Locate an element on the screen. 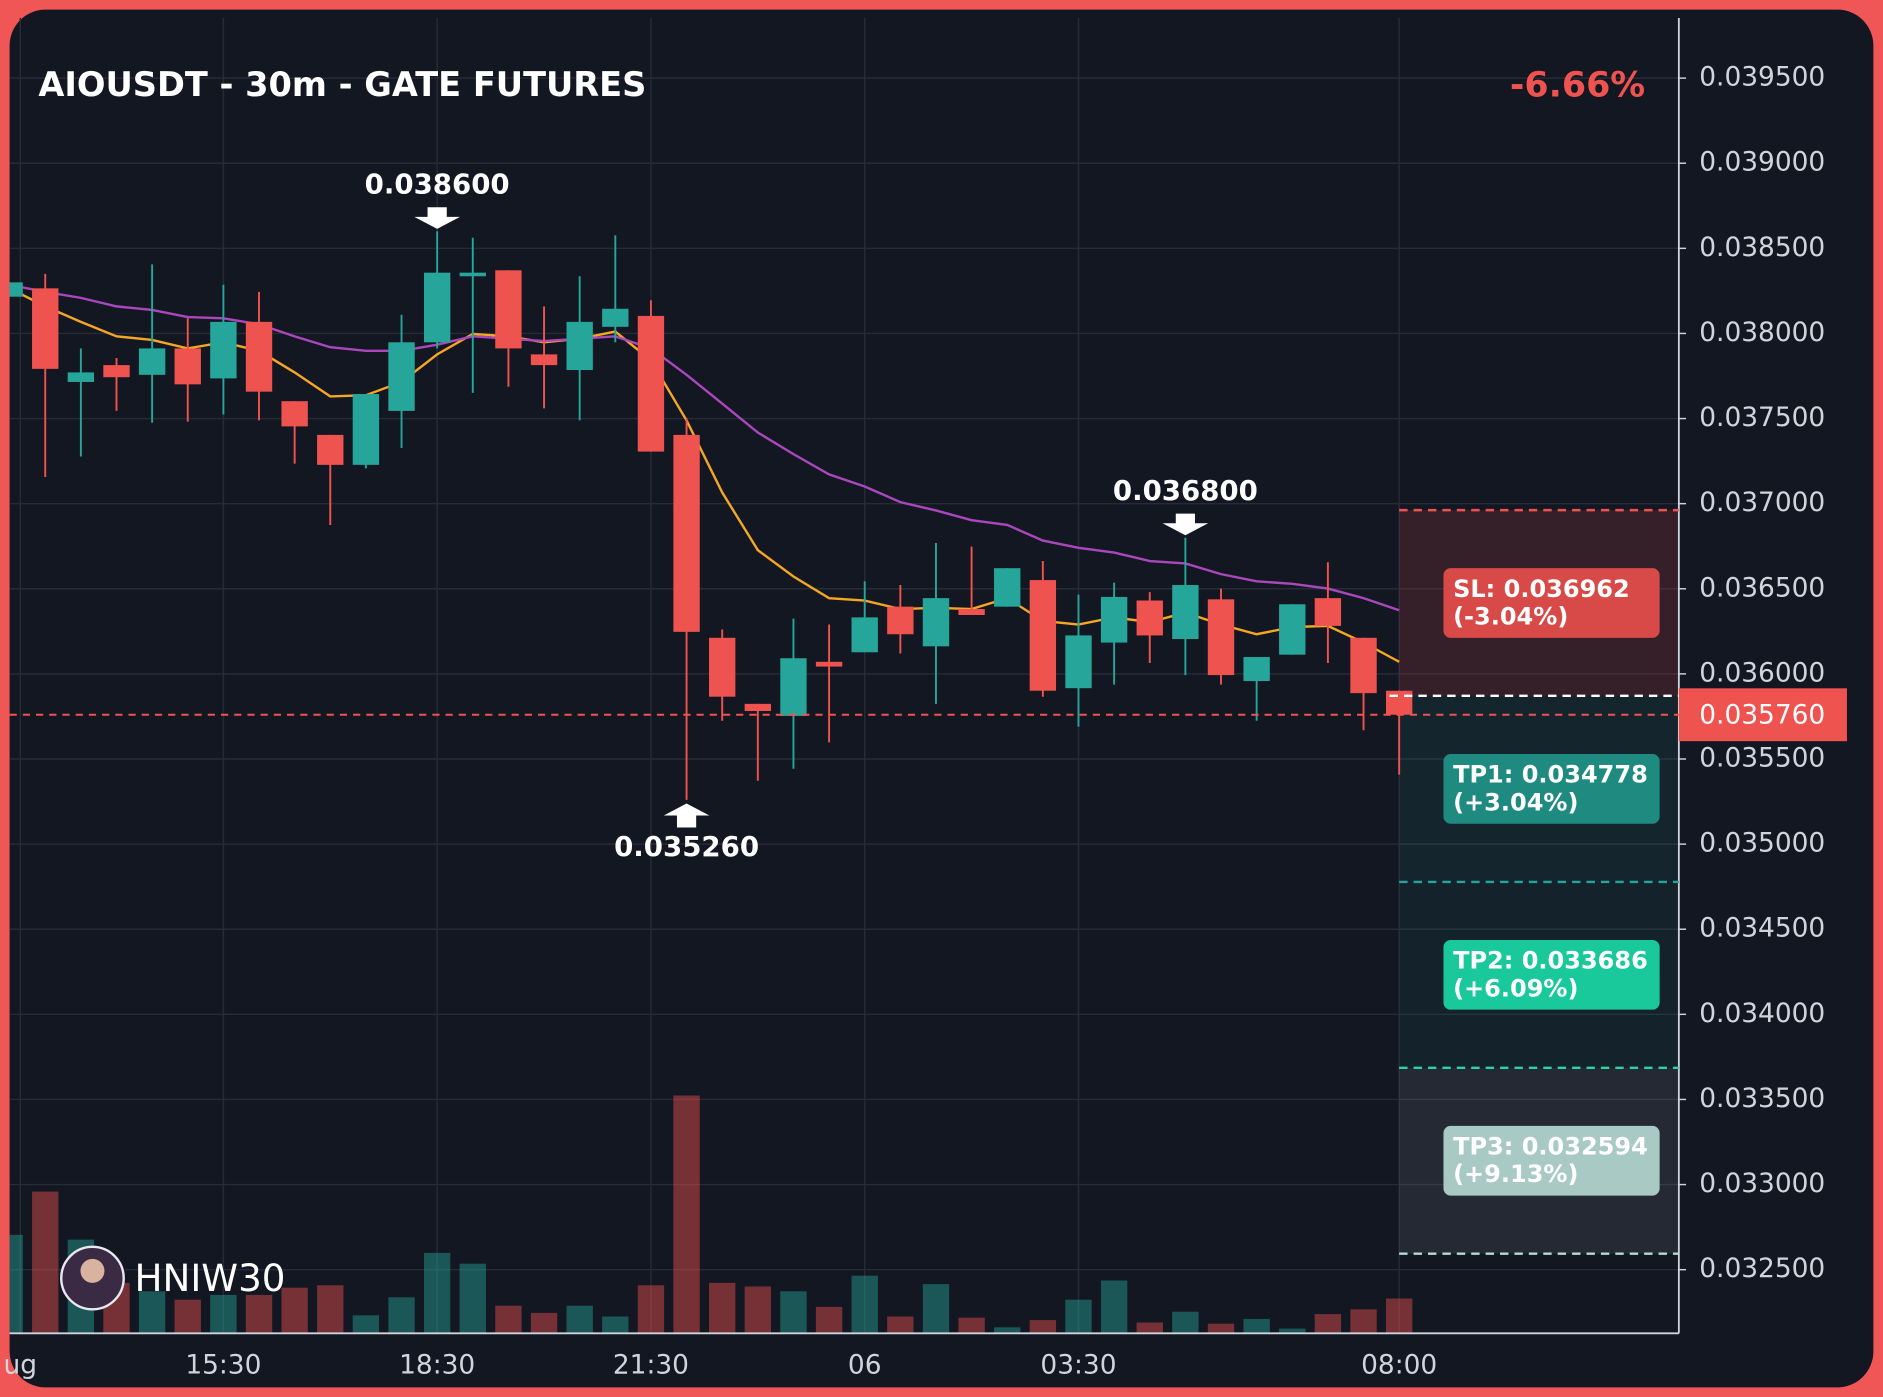  x-tick-label: 15:30 is located at coordinates (223, 1364).